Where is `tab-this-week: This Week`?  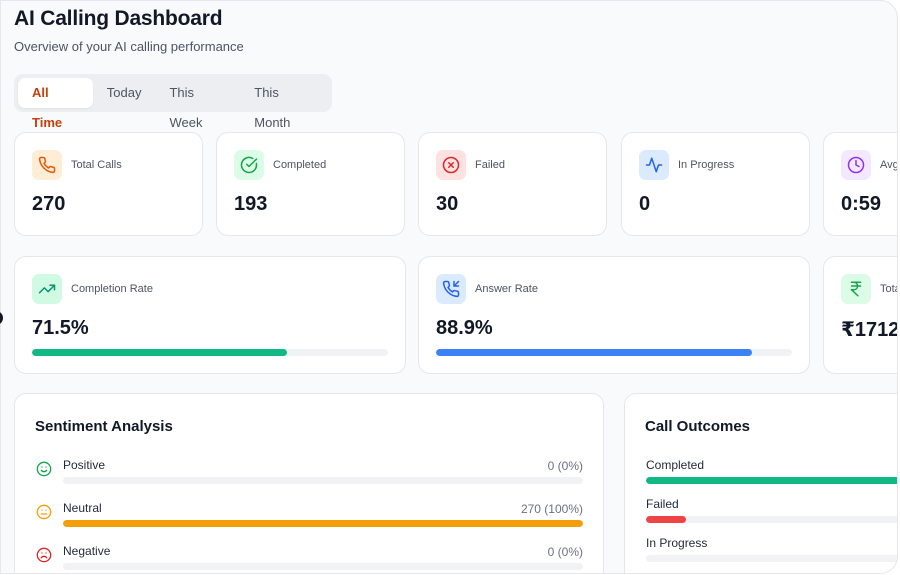 tab-this-week: This Week is located at coordinates (186, 107).